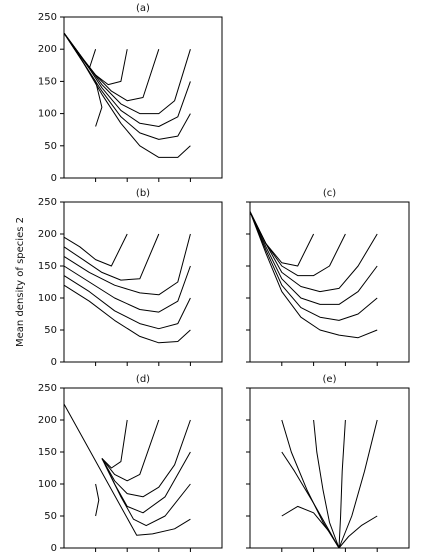  Describe the element at coordinates (143, 193) in the screenshot. I see `panel-title: (b)` at that location.